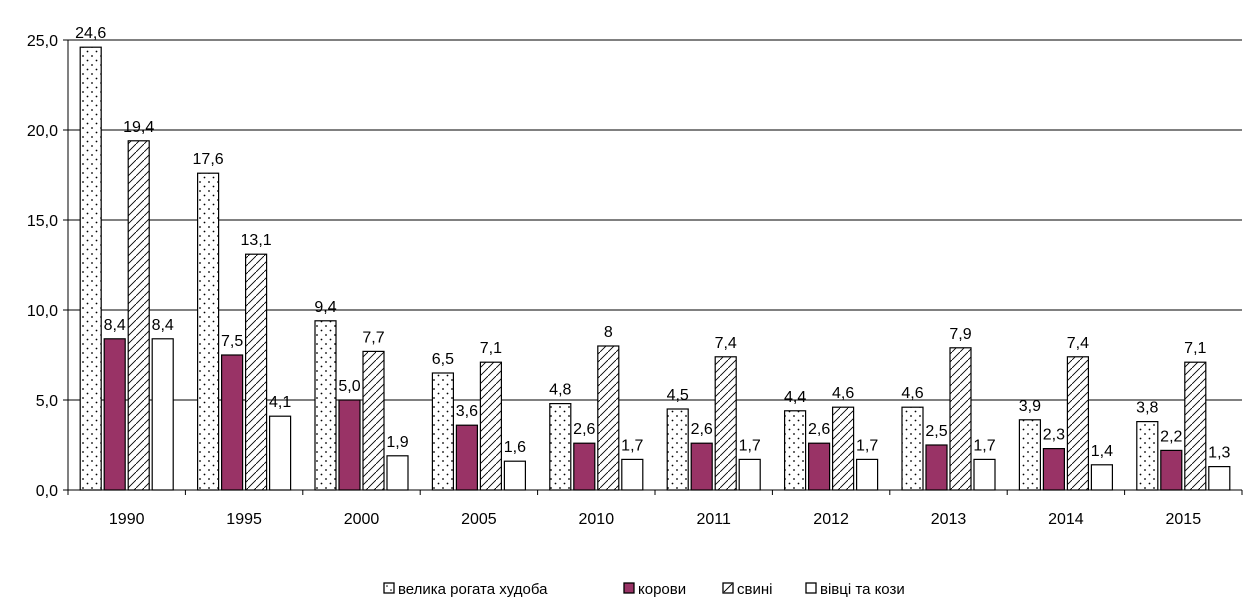 The width and height of the screenshot is (1249, 608). What do you see at coordinates (560, 447) in the screenshot?
I see `bar-1-2010` at bounding box center [560, 447].